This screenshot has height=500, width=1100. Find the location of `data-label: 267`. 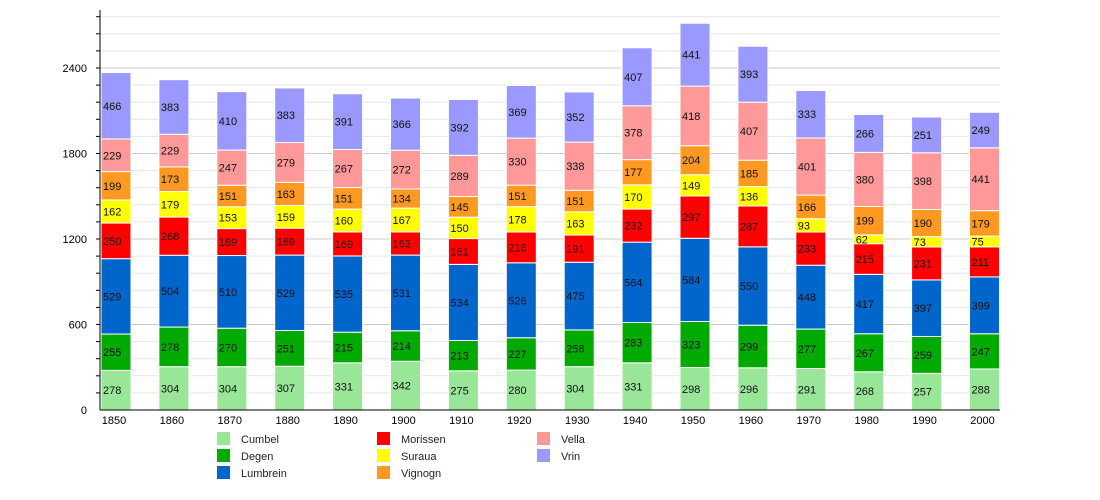

data-label: 267 is located at coordinates (865, 354).